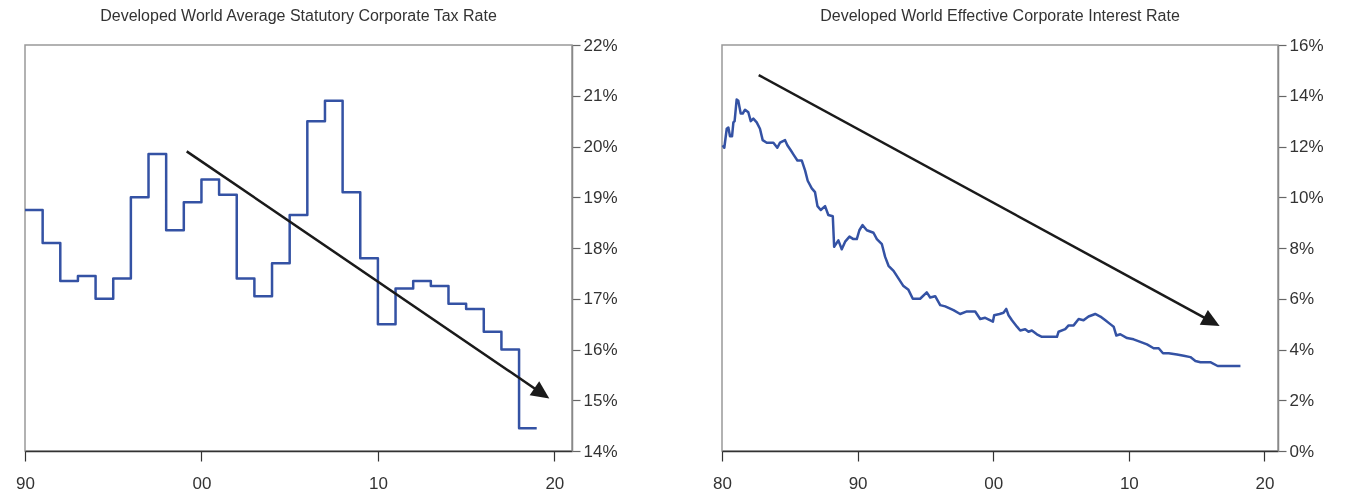 The width and height of the screenshot is (1349, 499). Describe the element at coordinates (1302, 299) in the screenshot. I see `y-tick-label: 6%` at that location.